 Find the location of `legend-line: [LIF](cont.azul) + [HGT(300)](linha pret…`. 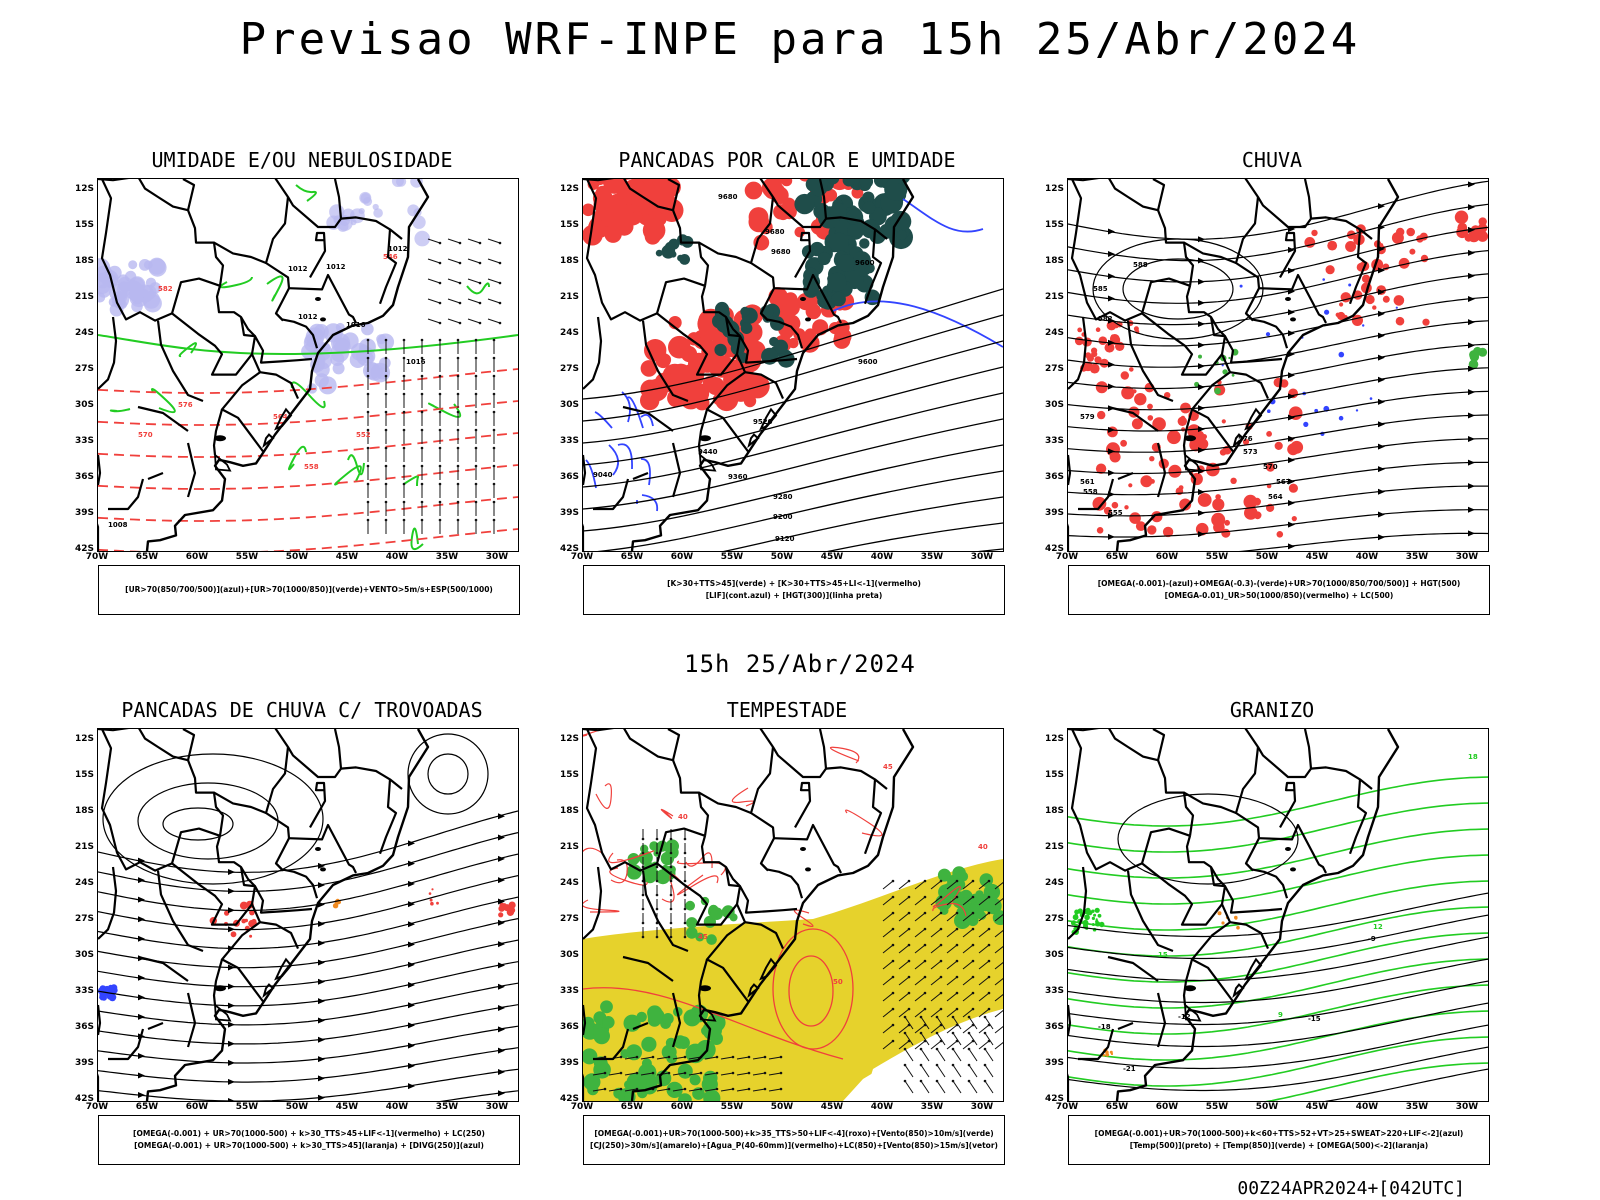

legend-line: [LIF](cont.azul) + [HGT(300)](linha pret… is located at coordinates (794, 595).